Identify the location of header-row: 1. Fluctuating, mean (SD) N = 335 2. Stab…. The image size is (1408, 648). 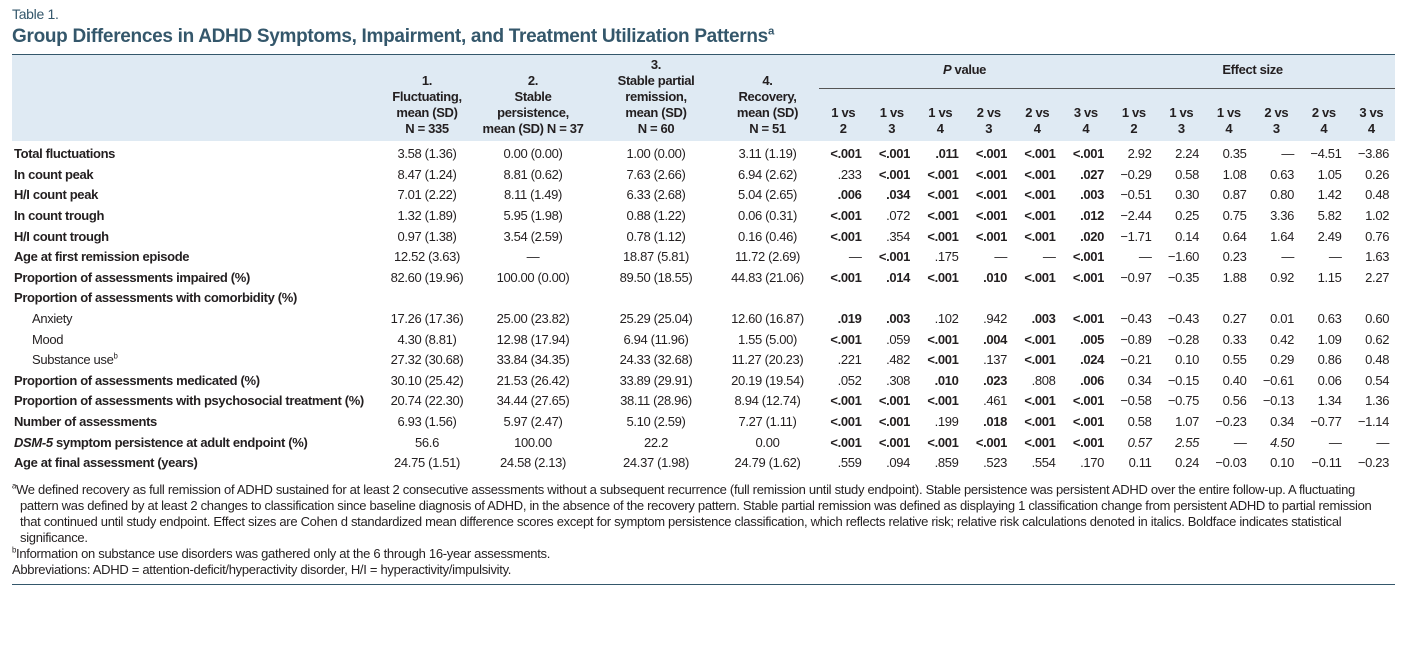
(704, 95).